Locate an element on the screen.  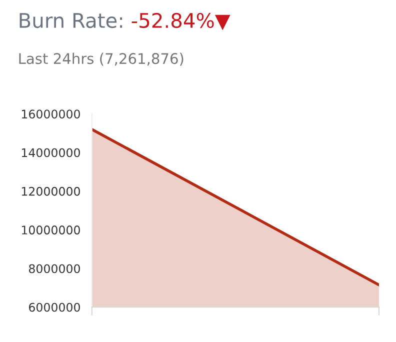
chart-title: Burn Rate: is located at coordinates (71, 20).